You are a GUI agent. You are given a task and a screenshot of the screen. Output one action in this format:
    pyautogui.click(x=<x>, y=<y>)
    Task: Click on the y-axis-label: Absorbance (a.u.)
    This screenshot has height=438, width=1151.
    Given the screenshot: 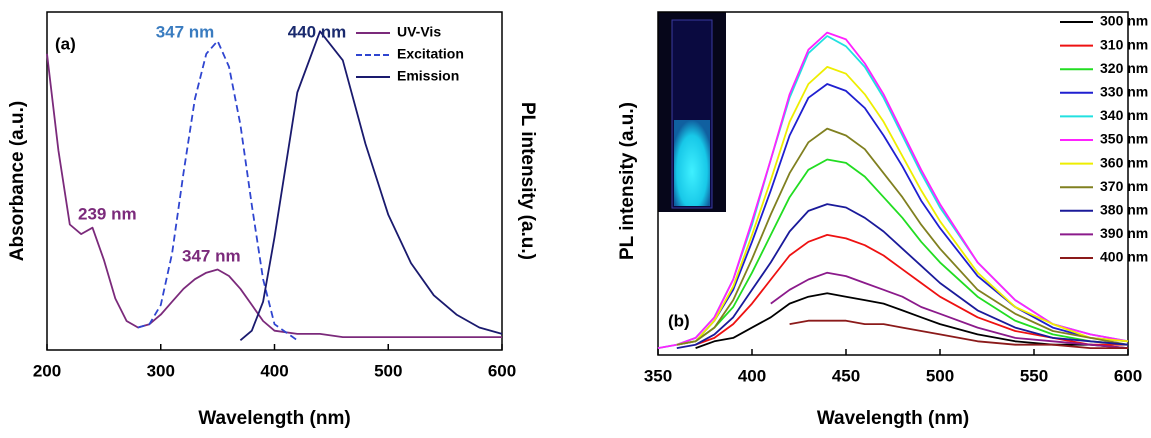 What is the action you would take?
    pyautogui.click(x=17, y=181)
    